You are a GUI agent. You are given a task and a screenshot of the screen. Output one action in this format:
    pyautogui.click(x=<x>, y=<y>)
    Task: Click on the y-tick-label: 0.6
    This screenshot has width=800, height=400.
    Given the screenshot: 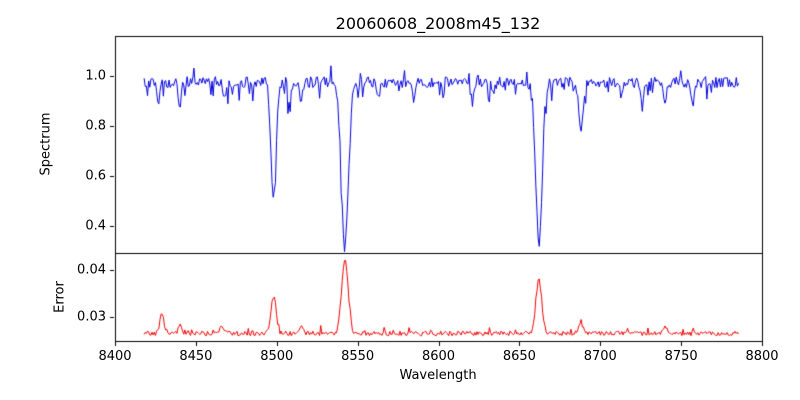 What is the action you would take?
    pyautogui.click(x=95, y=176)
    